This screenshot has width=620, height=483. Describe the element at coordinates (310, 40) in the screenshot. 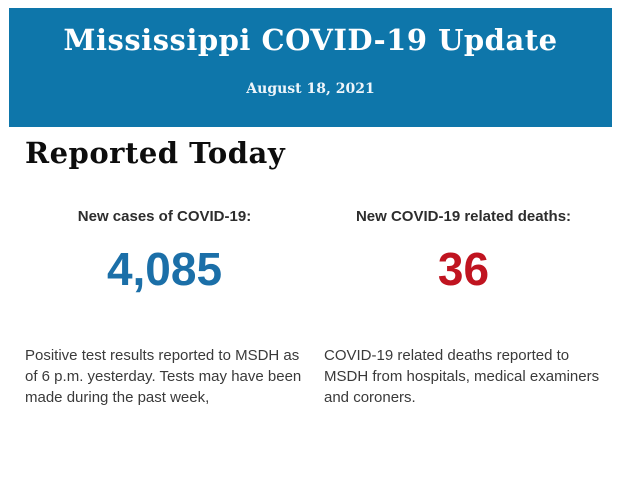

I see `page-title: Mississippi COVID-19 Update` at that location.